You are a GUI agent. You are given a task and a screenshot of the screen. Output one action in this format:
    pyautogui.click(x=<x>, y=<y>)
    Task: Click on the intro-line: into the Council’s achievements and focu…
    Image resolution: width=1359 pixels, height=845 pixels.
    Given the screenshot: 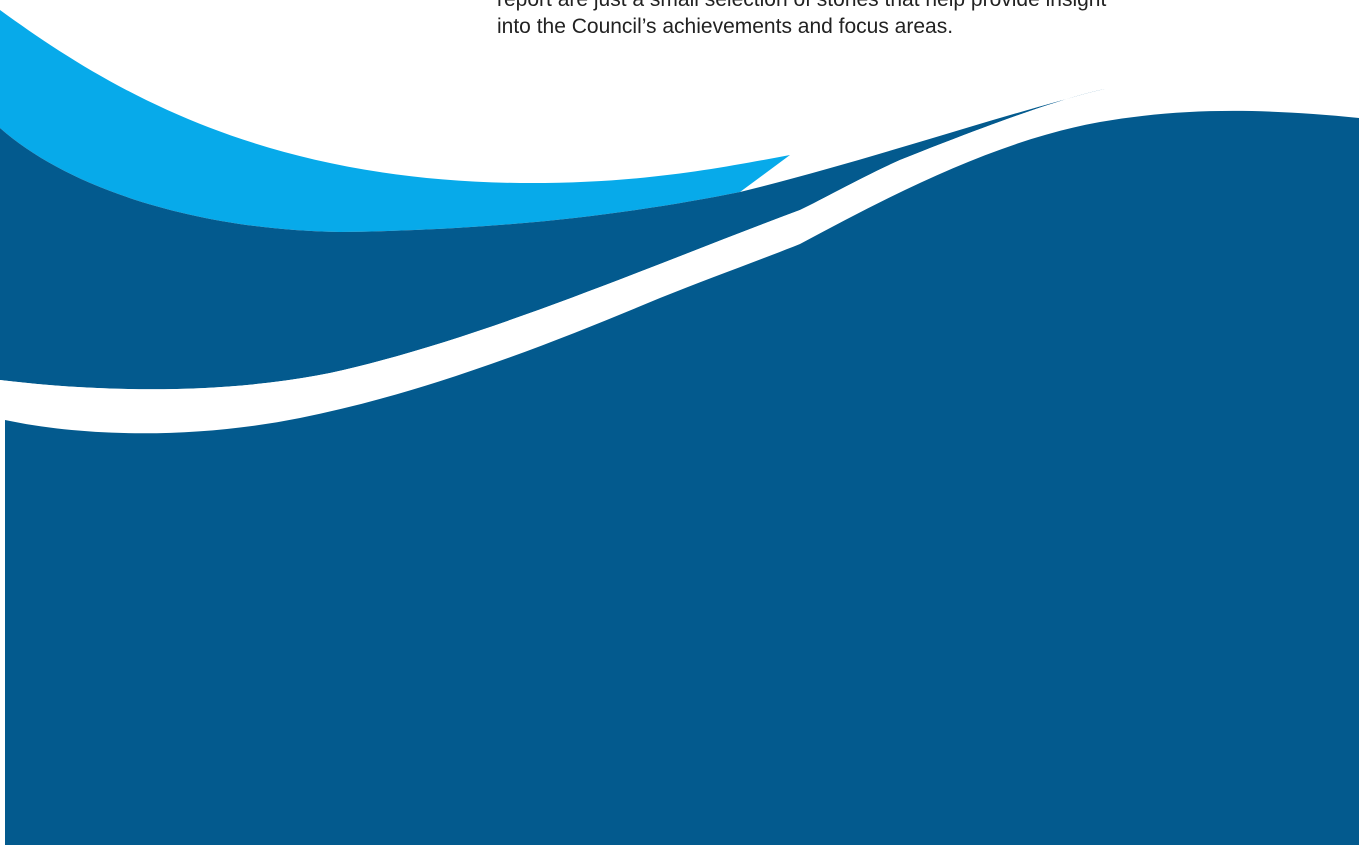 What is the action you would take?
    pyautogui.click(x=725, y=26)
    